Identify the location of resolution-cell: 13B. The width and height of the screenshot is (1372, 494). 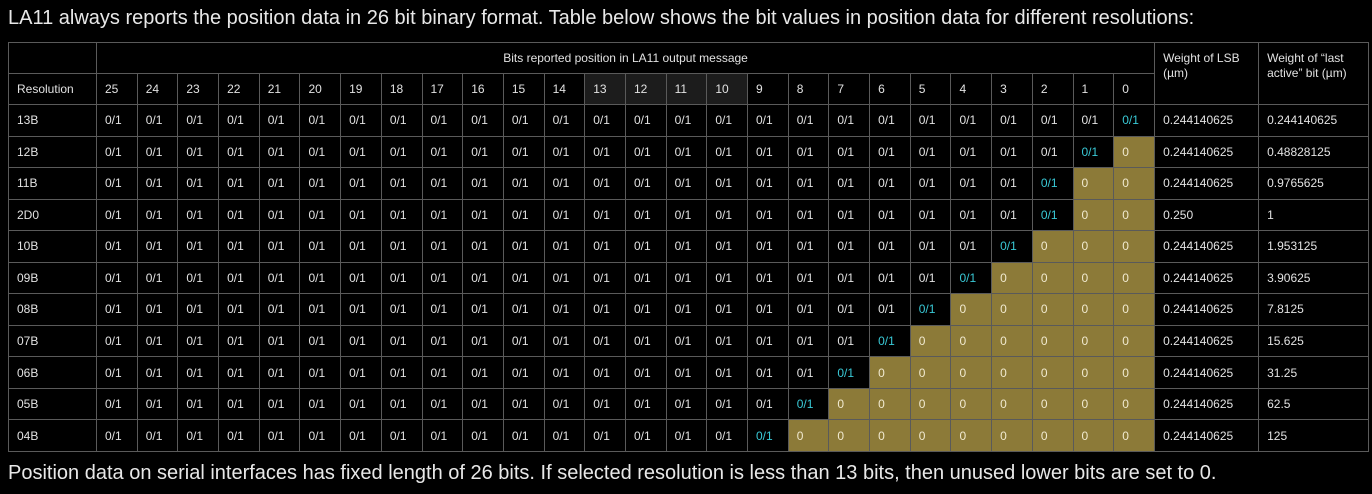
(52, 120).